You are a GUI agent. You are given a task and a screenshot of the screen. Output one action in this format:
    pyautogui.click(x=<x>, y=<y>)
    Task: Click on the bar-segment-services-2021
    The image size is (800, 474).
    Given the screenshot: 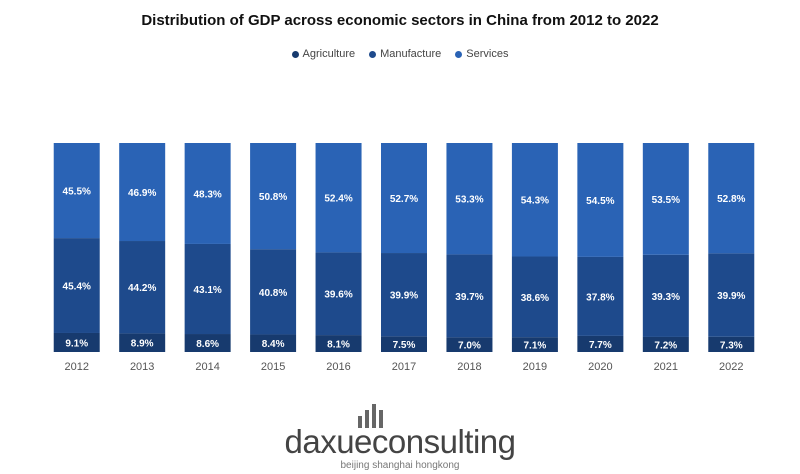 What is the action you would take?
    pyautogui.click(x=665, y=199)
    